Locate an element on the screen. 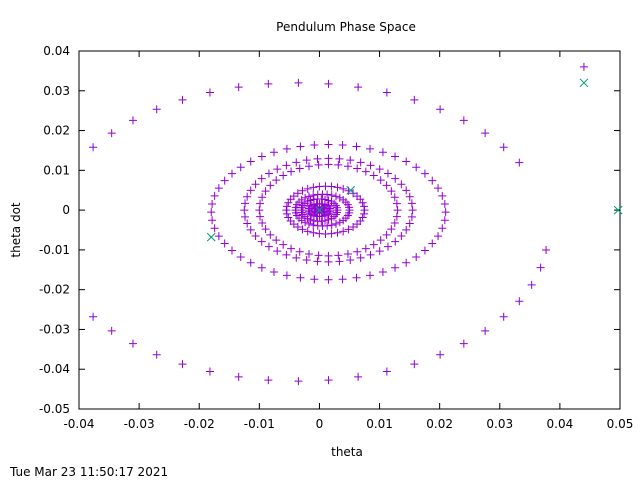  y-tick-label: 0 is located at coordinates (66, 210).